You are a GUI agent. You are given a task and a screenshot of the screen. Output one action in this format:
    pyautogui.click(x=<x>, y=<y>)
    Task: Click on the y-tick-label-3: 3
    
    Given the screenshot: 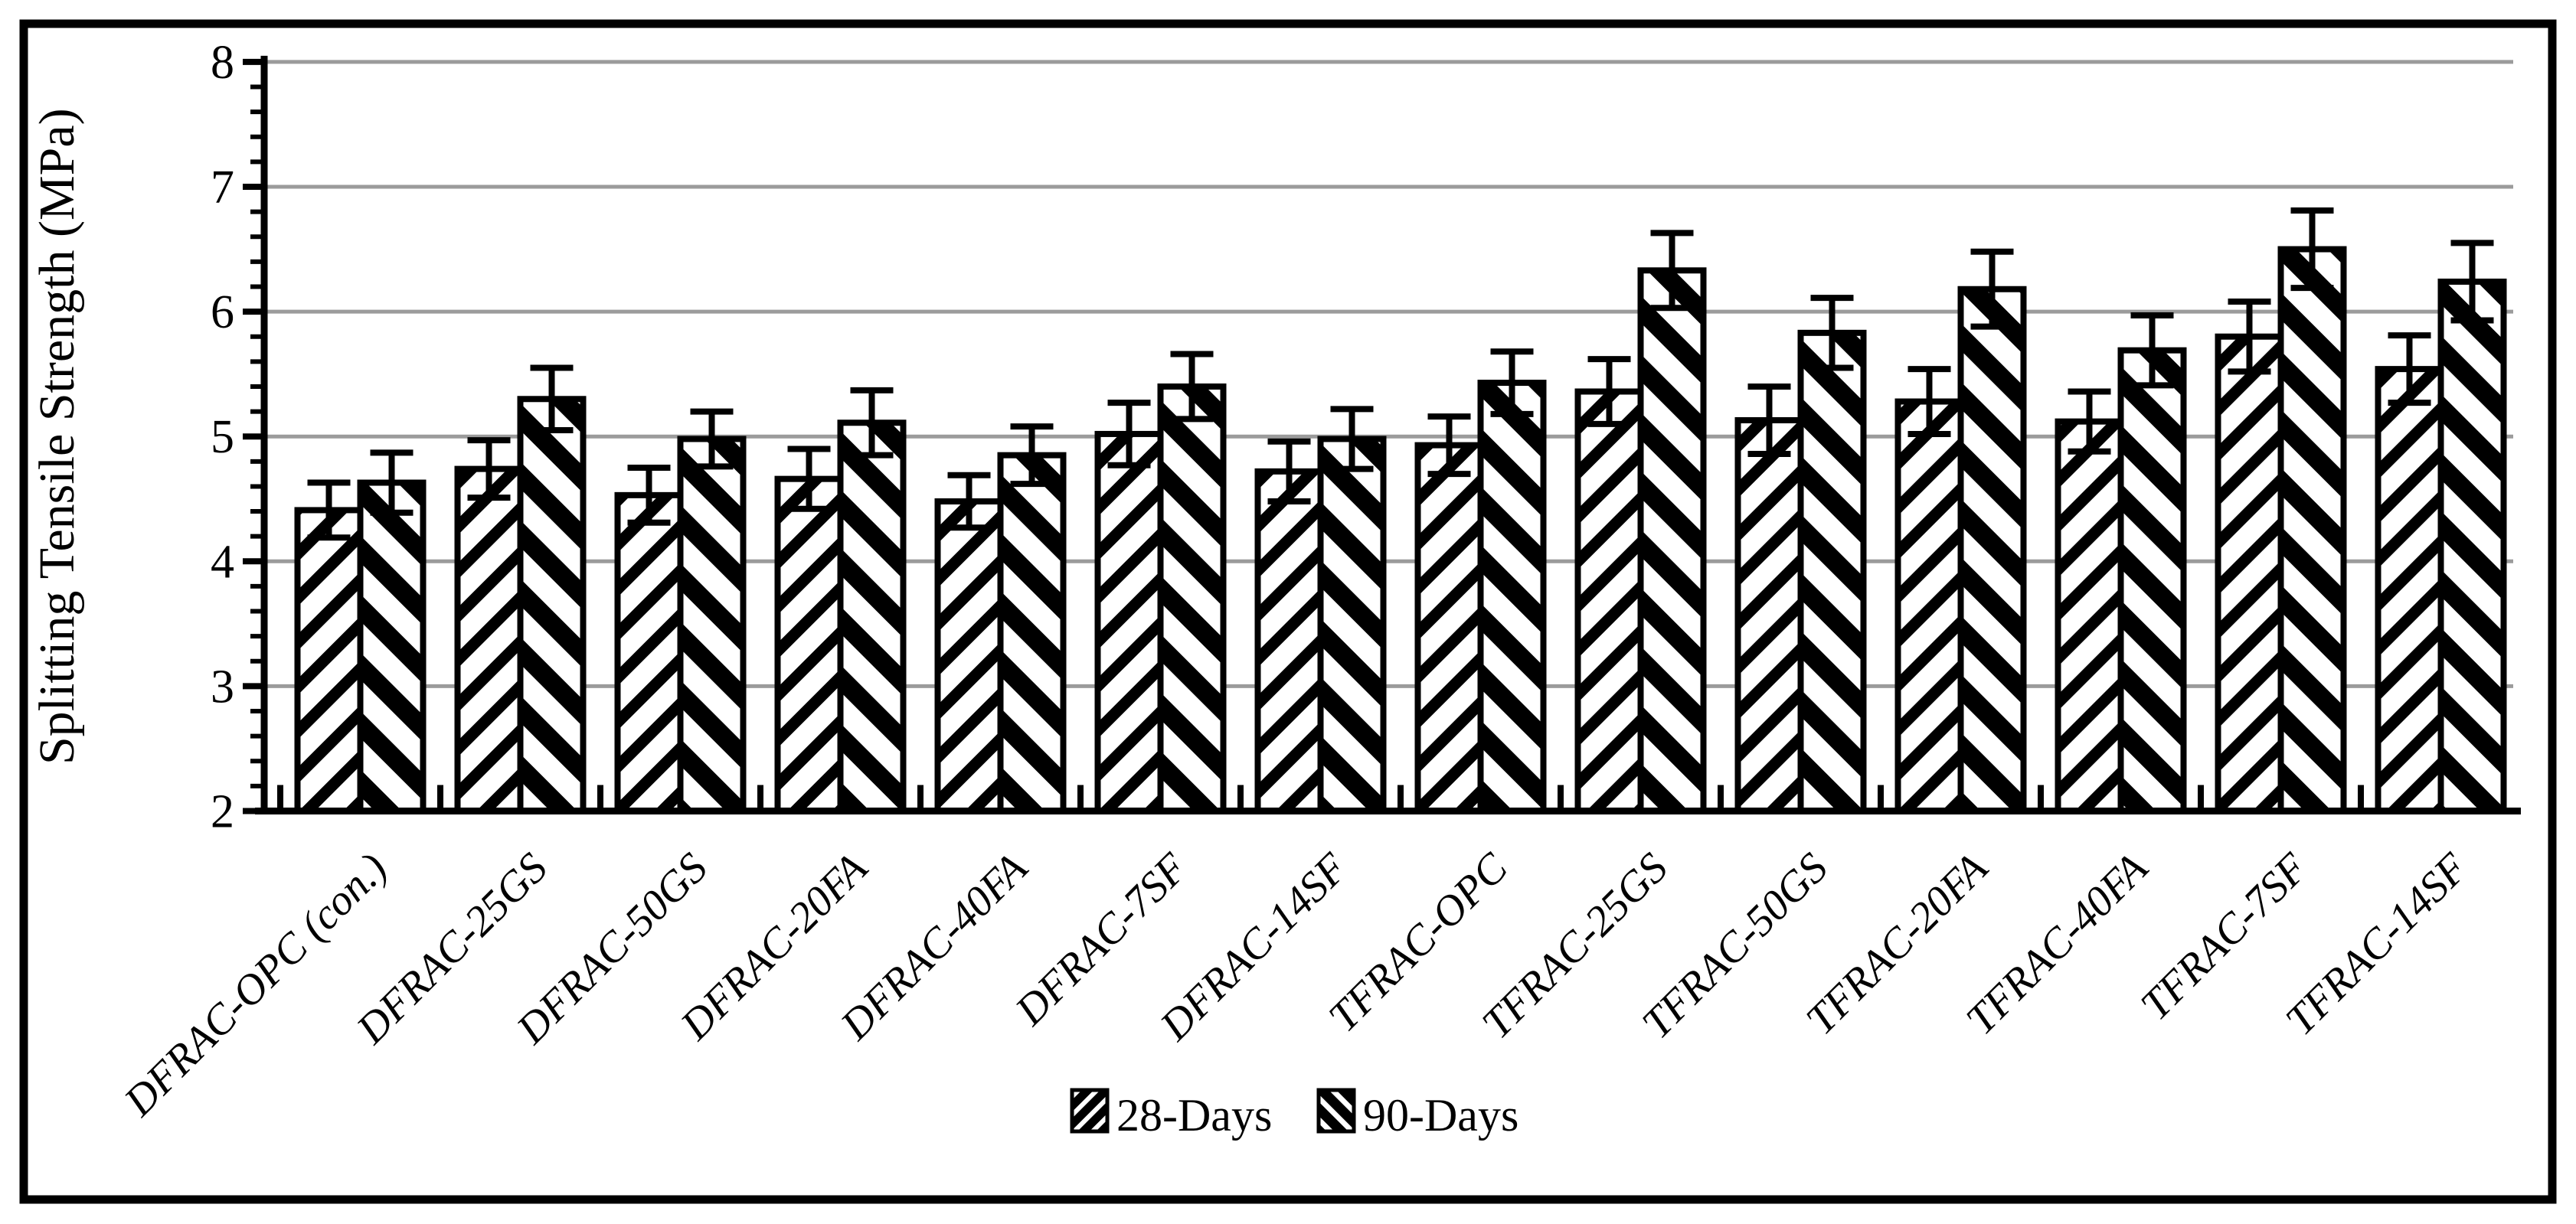 What is the action you would take?
    pyautogui.click(x=222, y=687)
    